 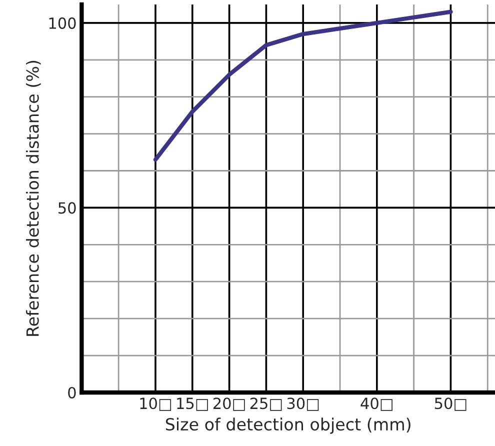 I want to click on y-tick-label: 50, so click(x=67, y=208).